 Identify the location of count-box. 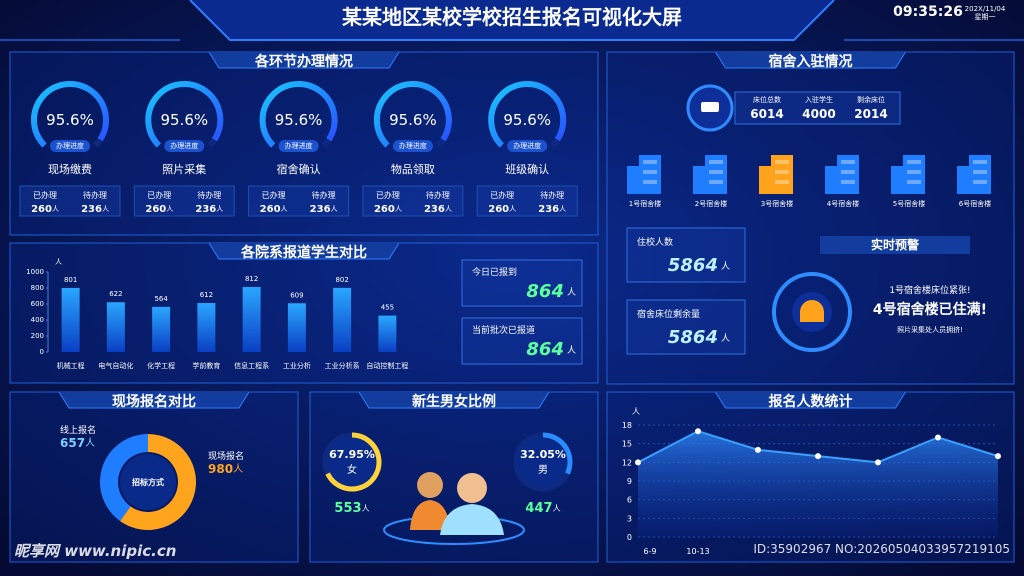
(70, 201).